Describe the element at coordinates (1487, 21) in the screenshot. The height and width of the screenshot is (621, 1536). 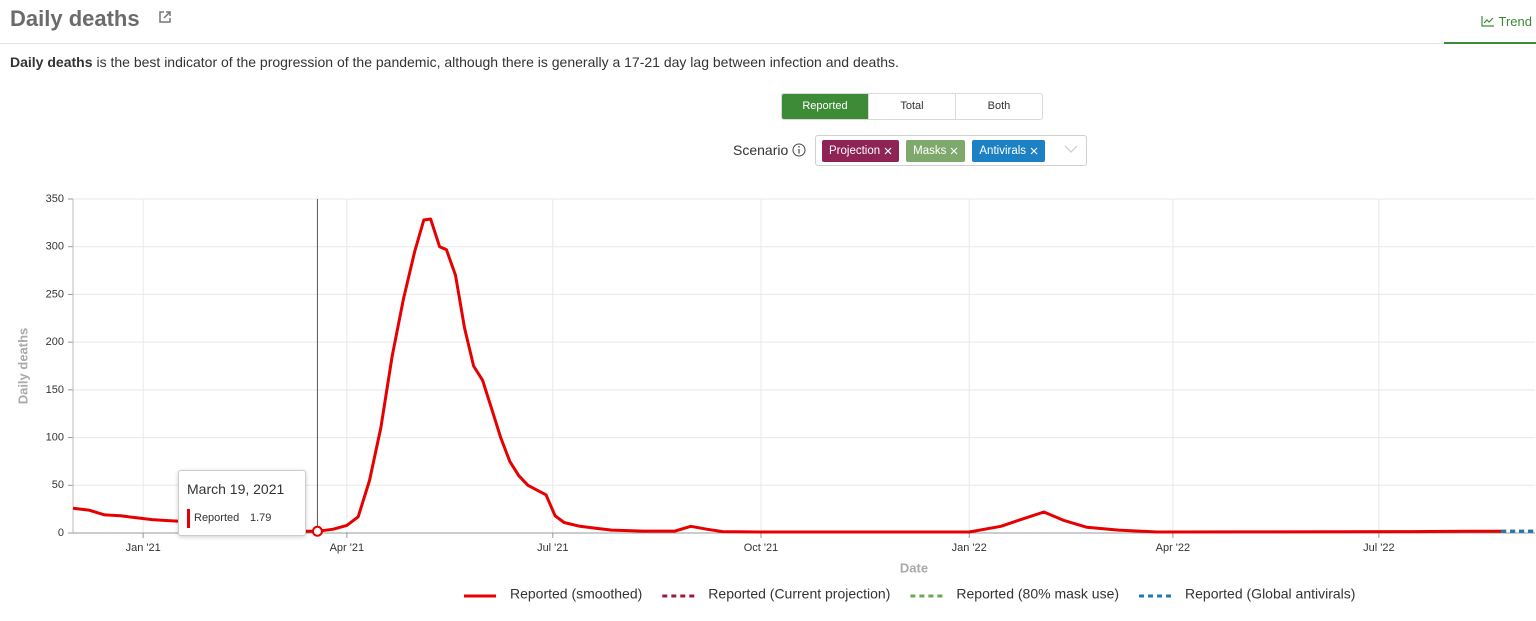
I see `trend-icon` at that location.